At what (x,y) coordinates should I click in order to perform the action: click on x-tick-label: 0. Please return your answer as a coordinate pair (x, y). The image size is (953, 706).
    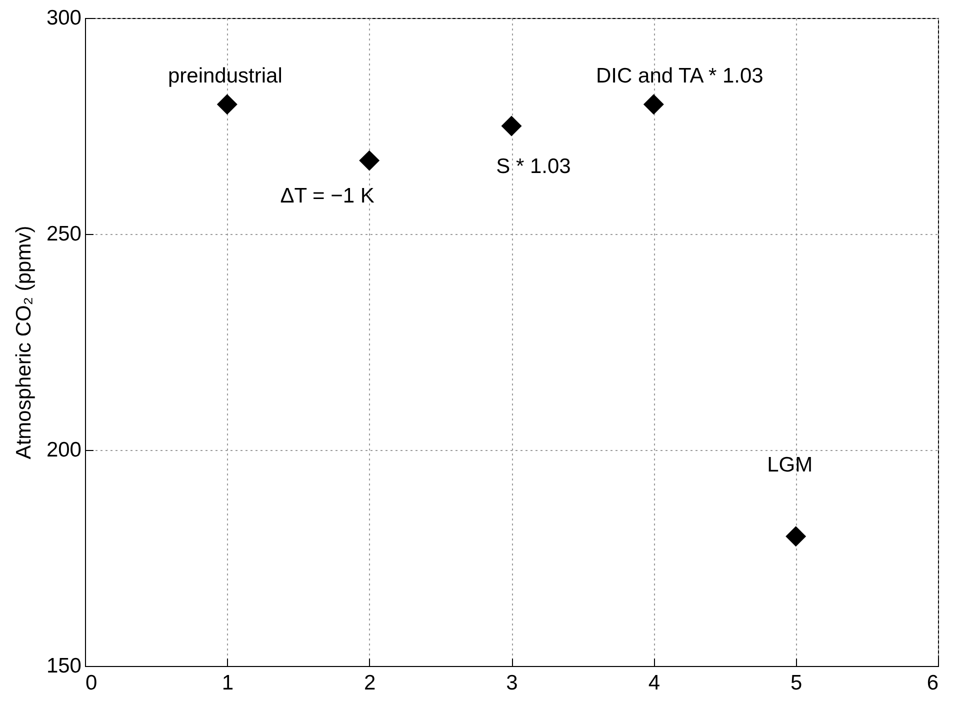
    Looking at the image, I should click on (92, 683).